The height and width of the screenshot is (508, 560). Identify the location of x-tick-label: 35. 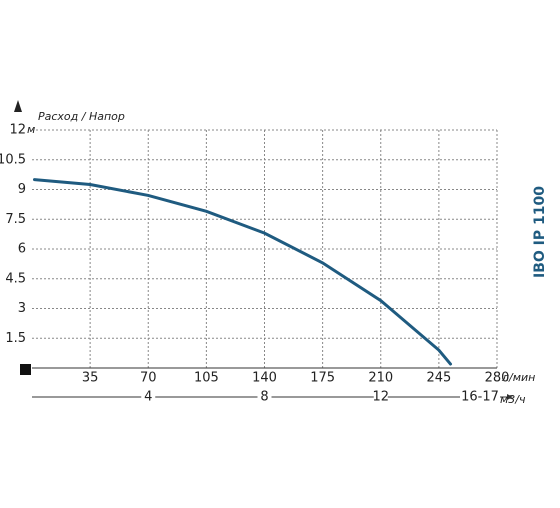
(90, 378).